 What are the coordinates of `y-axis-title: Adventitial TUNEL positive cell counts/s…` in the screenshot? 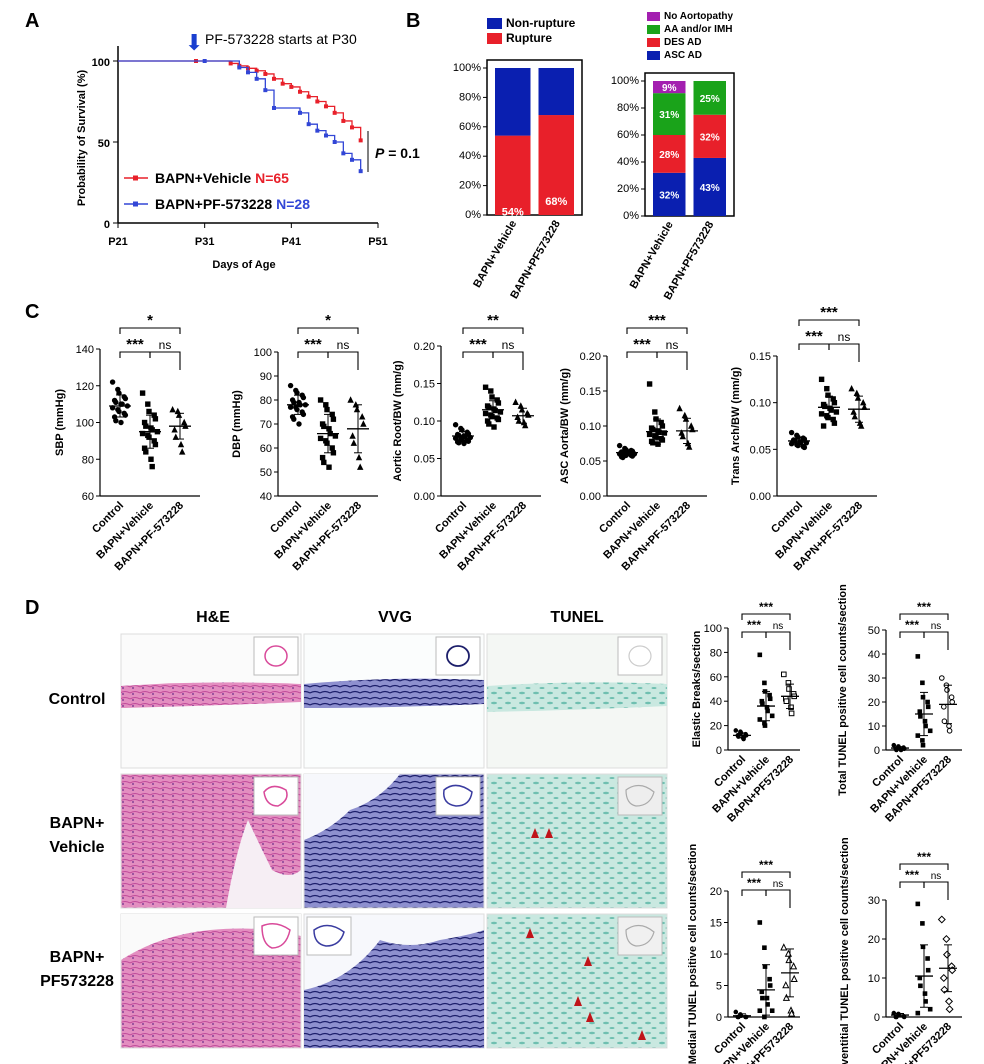 It's located at (845, 950).